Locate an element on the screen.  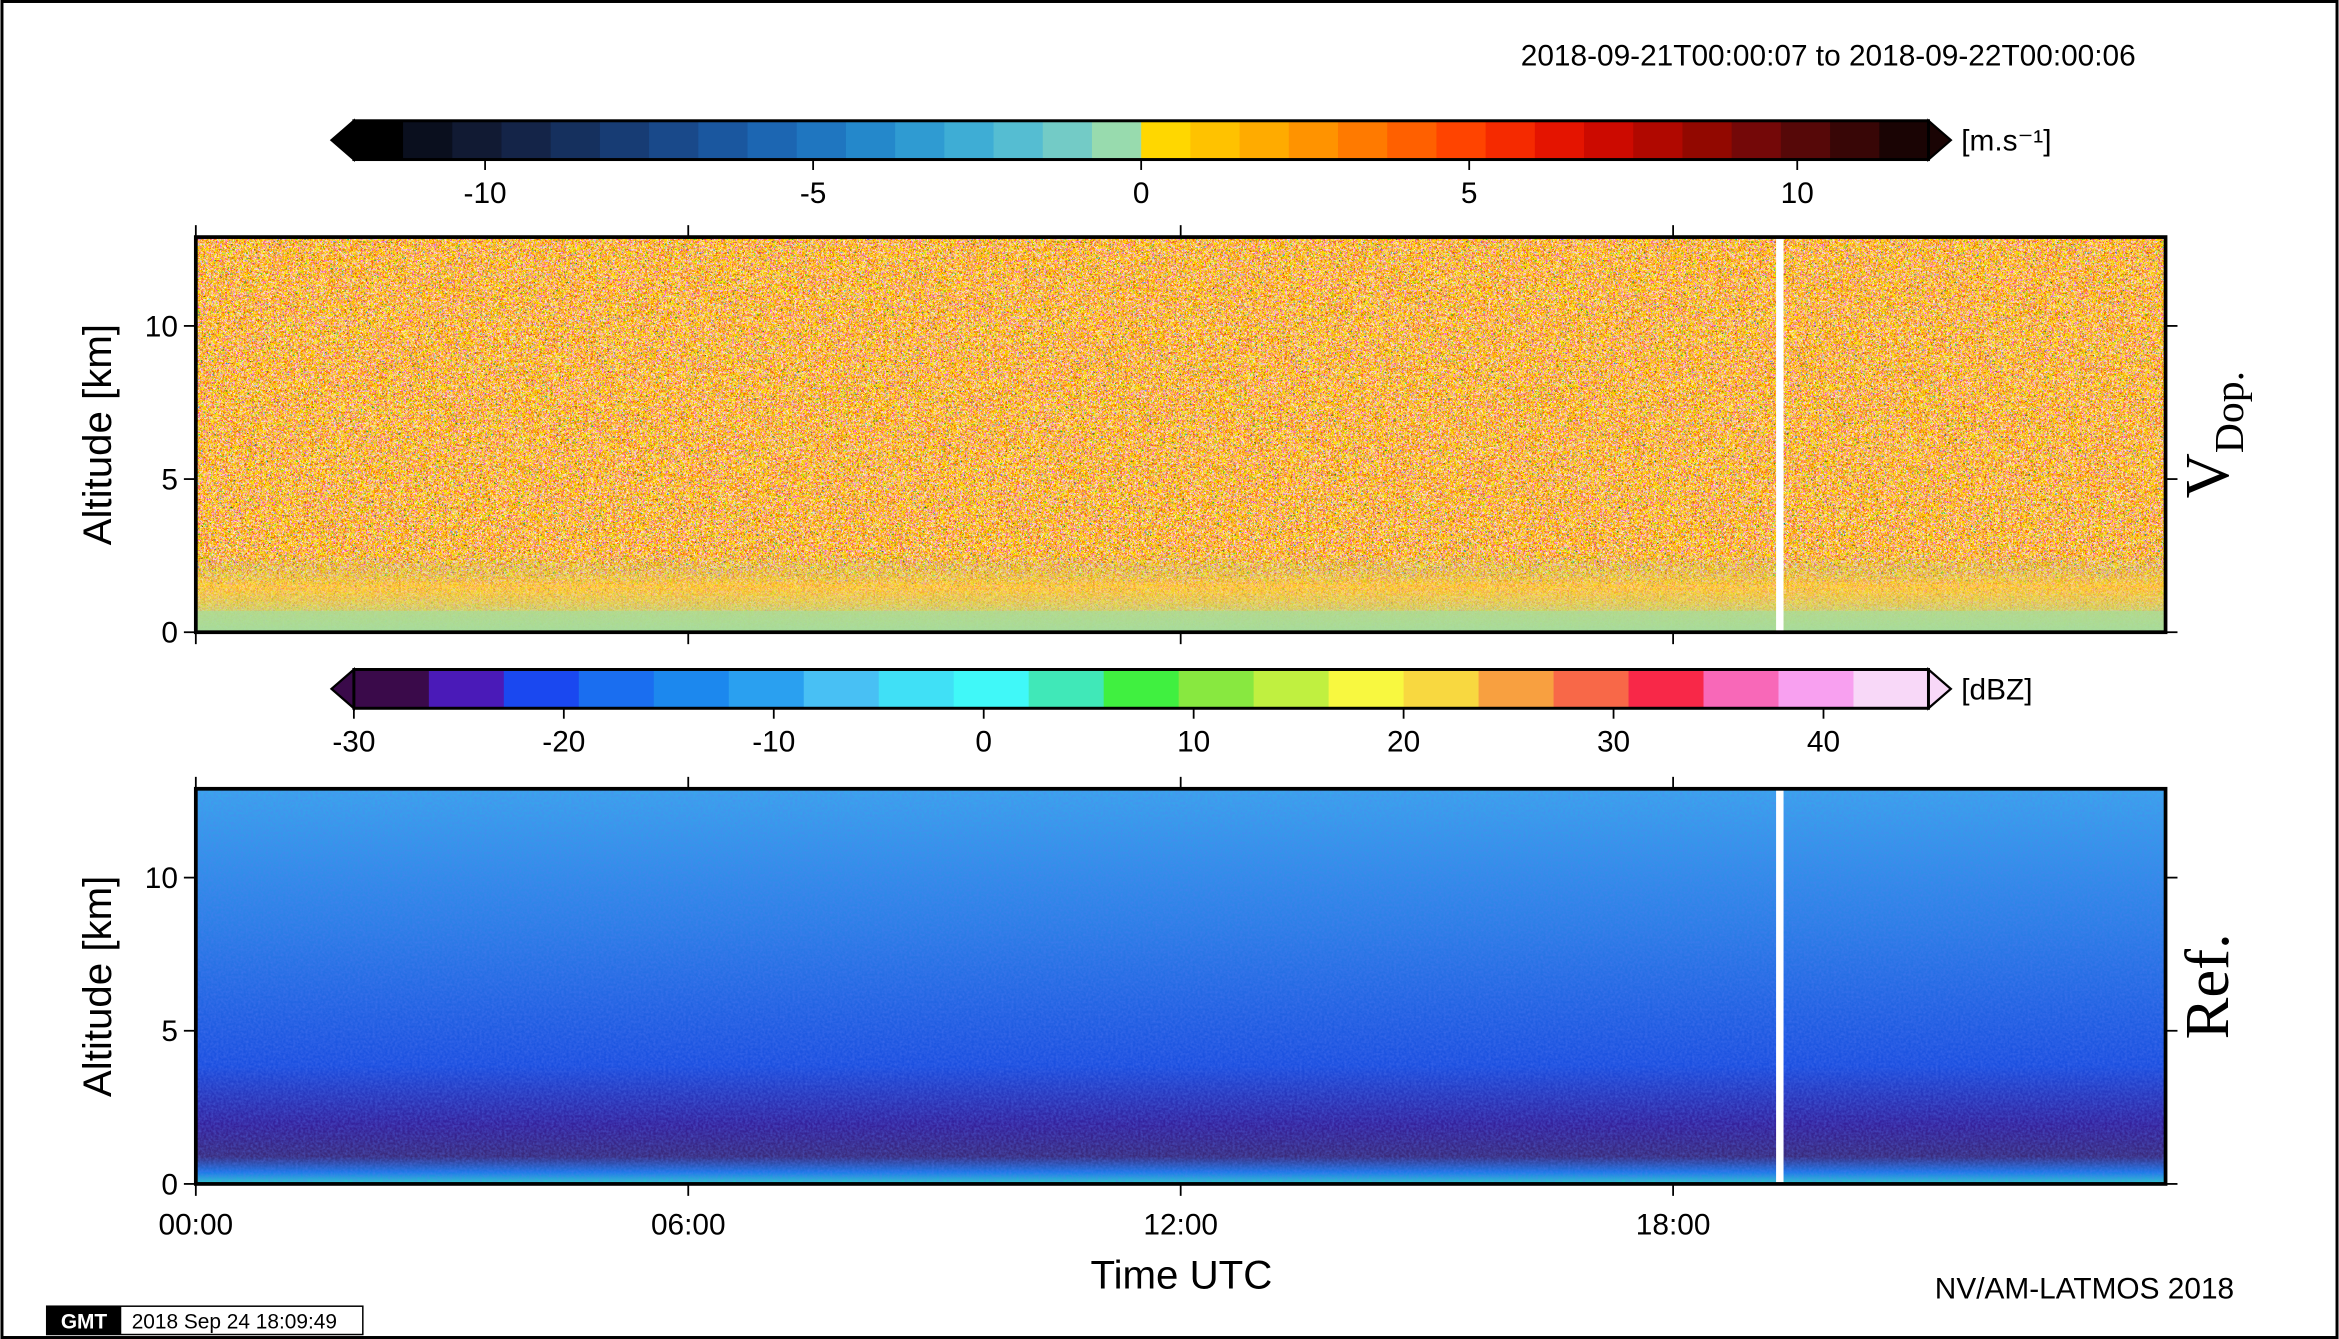
panel-label-main: V is located at coordinates (2207, 475).